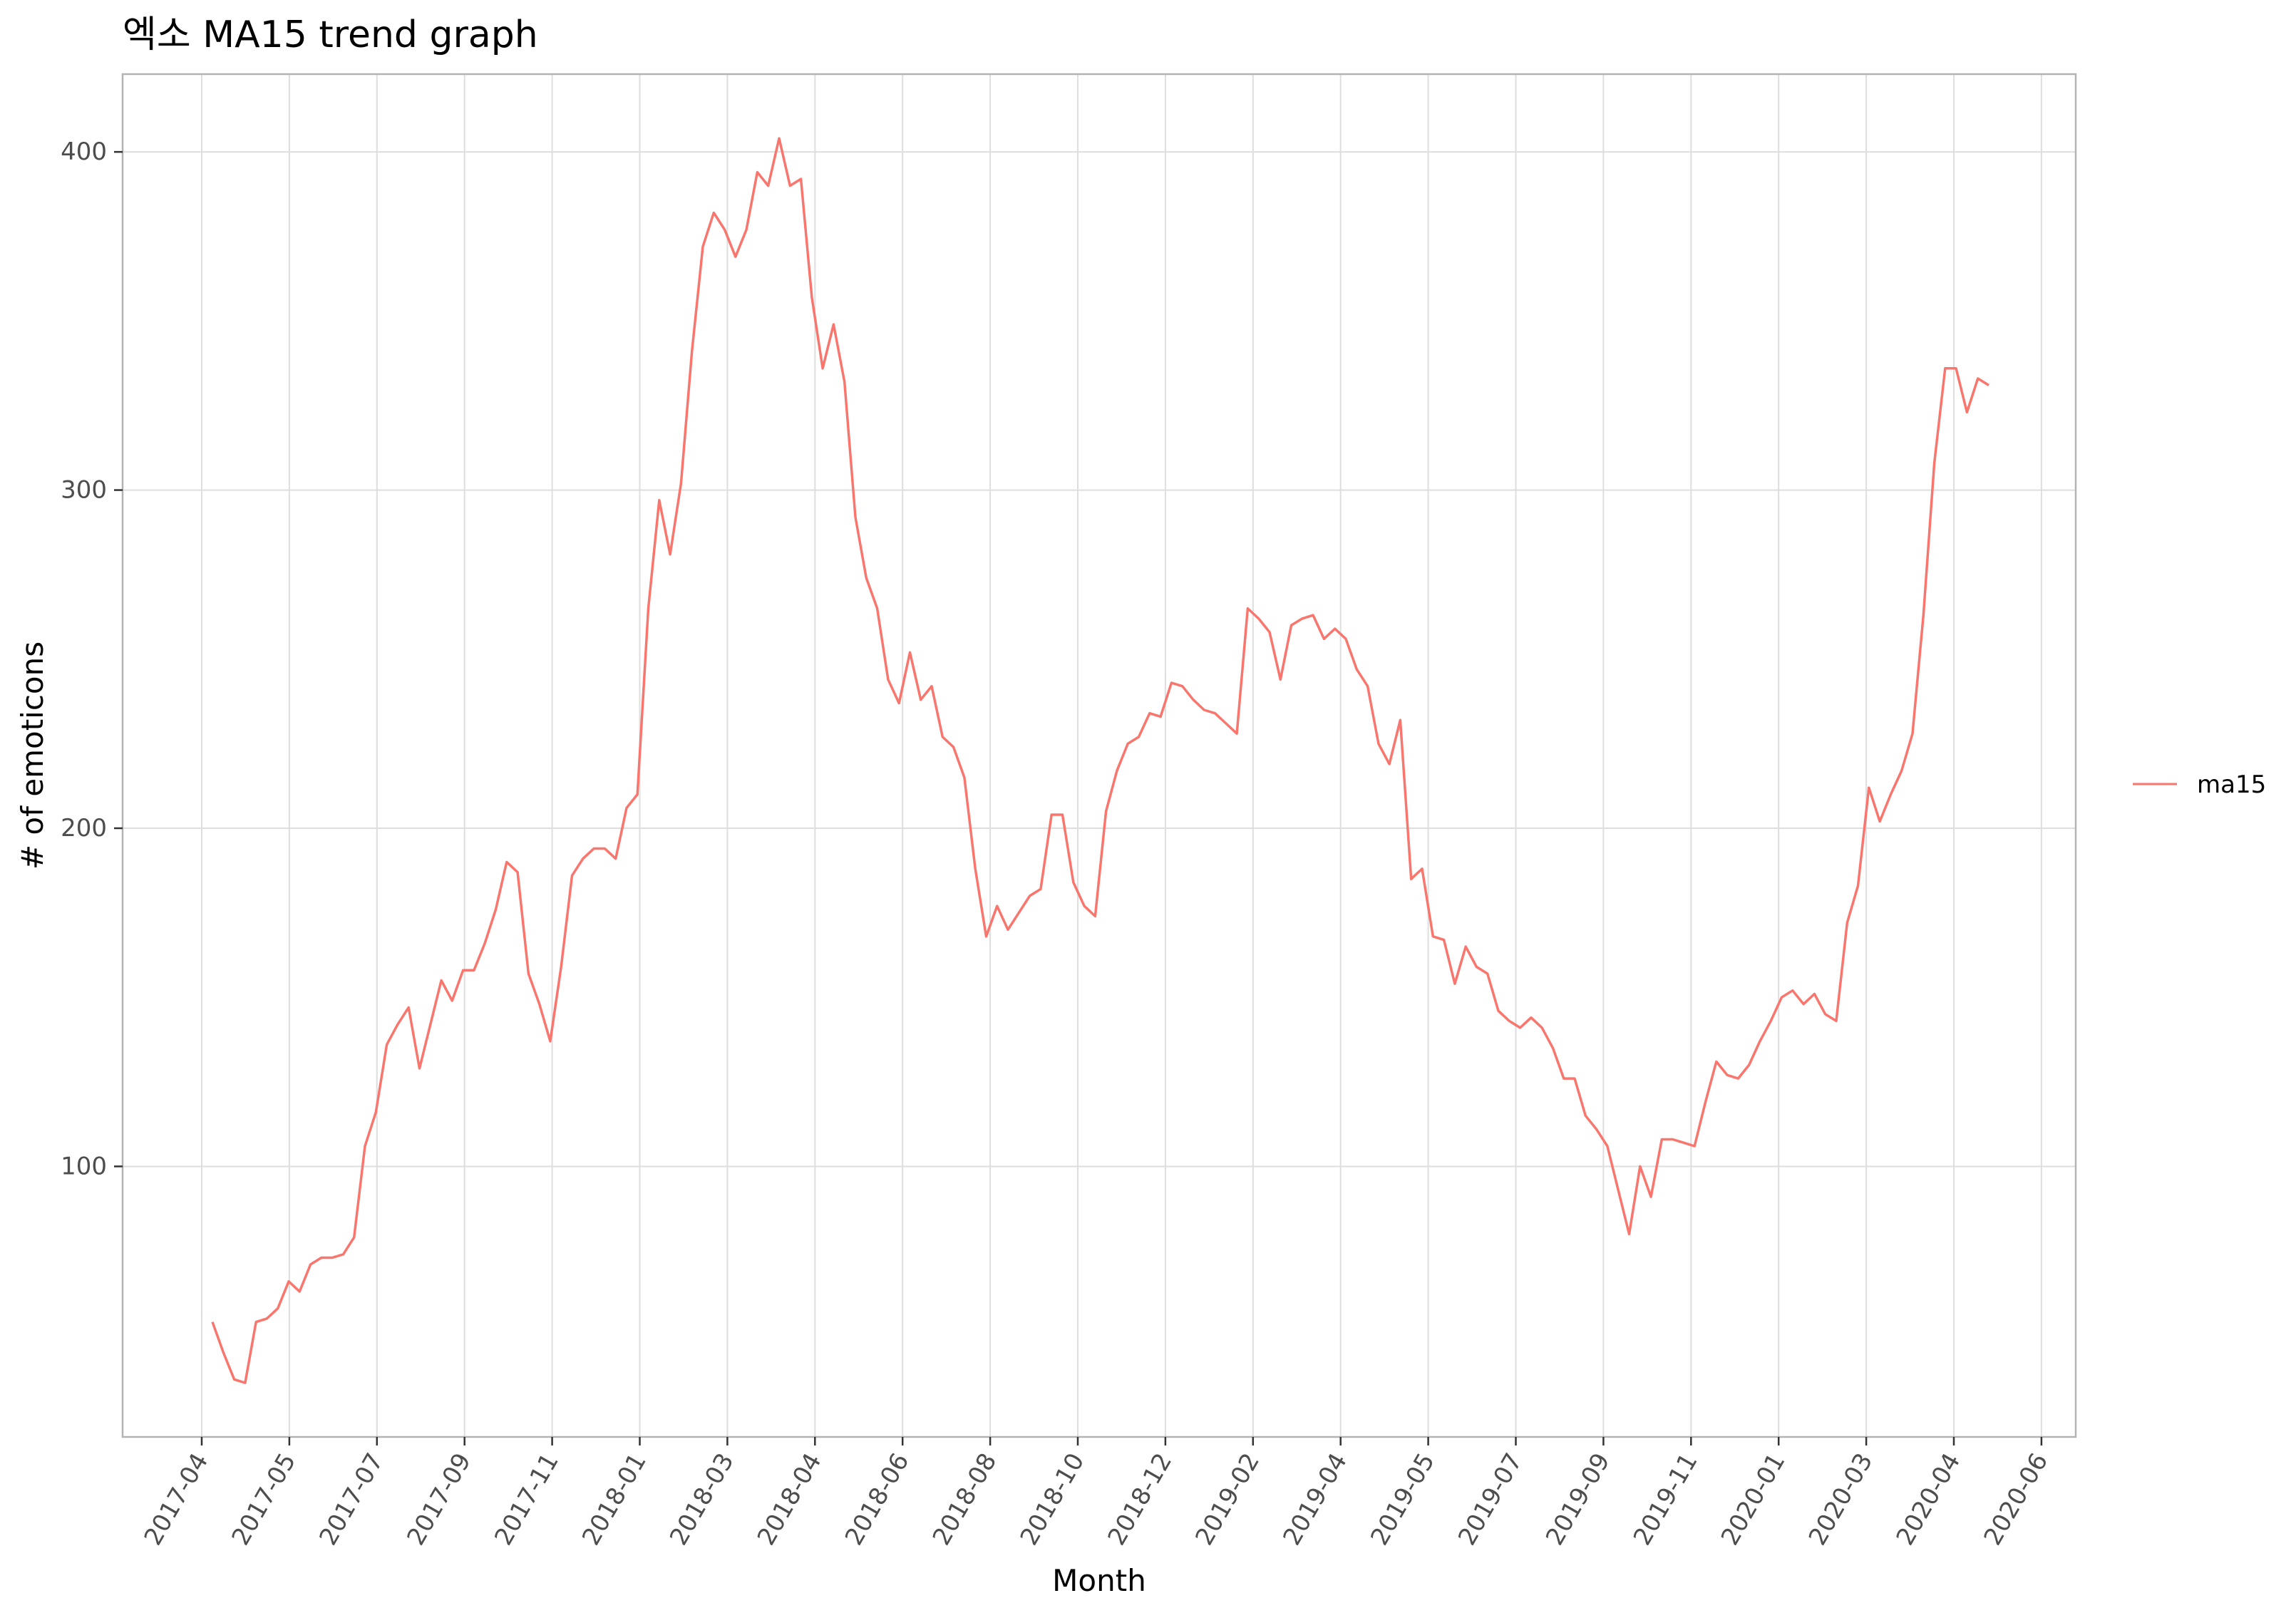 This screenshot has width=2296, height=1608. Describe the element at coordinates (1227, 1499) in the screenshot. I see `x-tick-label: 2019-02` at that location.